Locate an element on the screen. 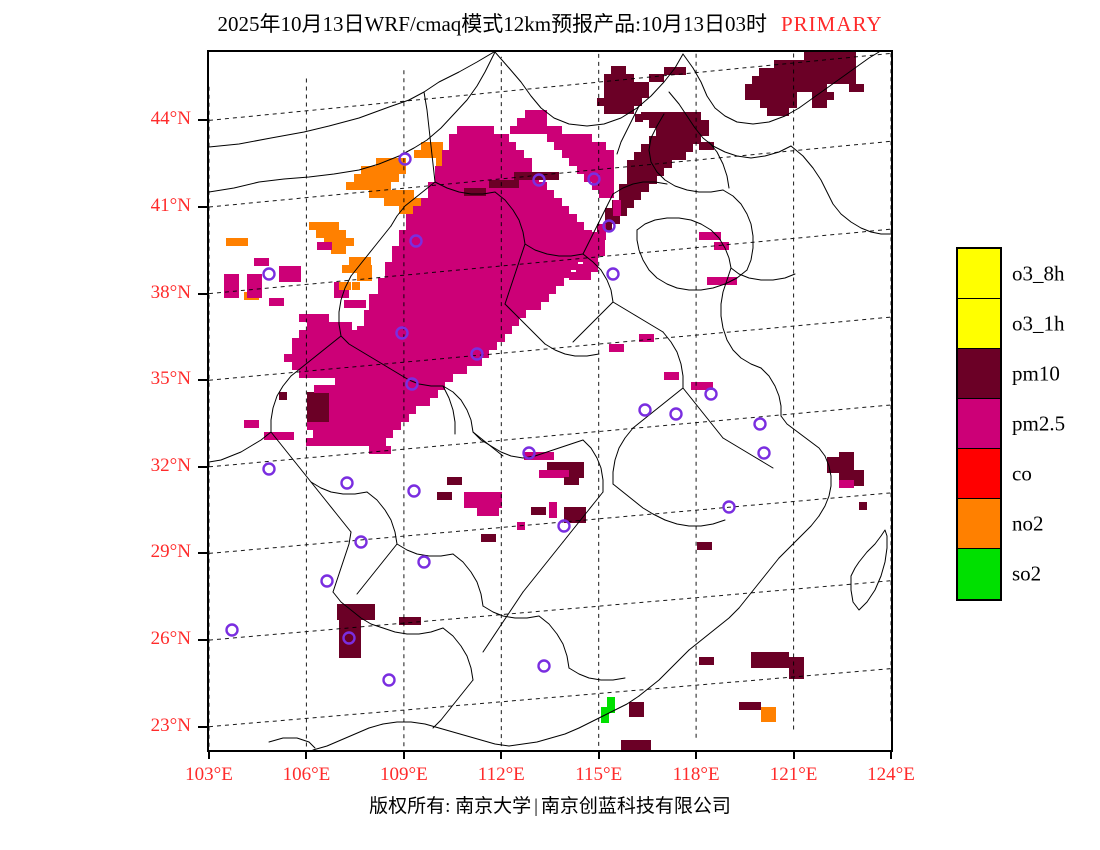 The image size is (1100, 850). longitude-label: 106°E is located at coordinates (306, 774).